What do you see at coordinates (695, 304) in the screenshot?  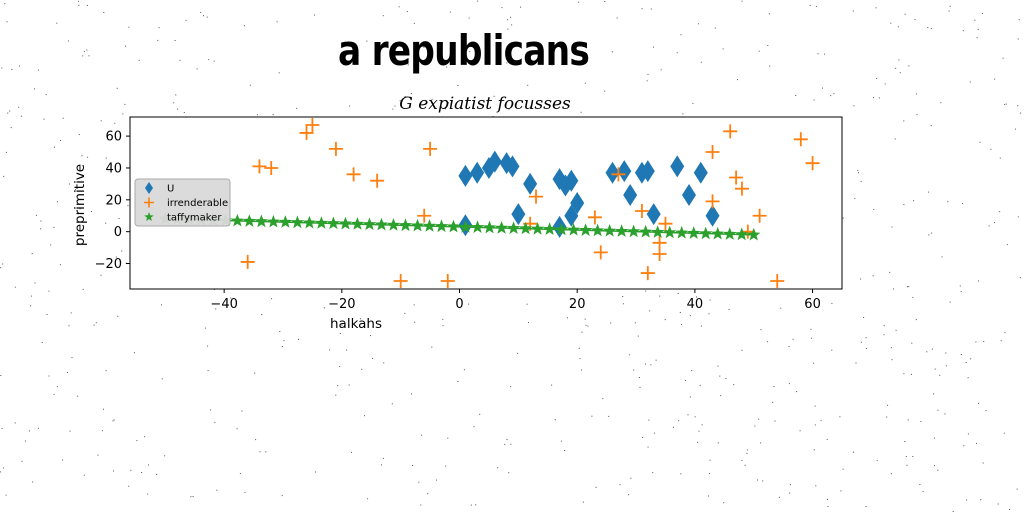 I see `x-tick-label: 40` at bounding box center [695, 304].